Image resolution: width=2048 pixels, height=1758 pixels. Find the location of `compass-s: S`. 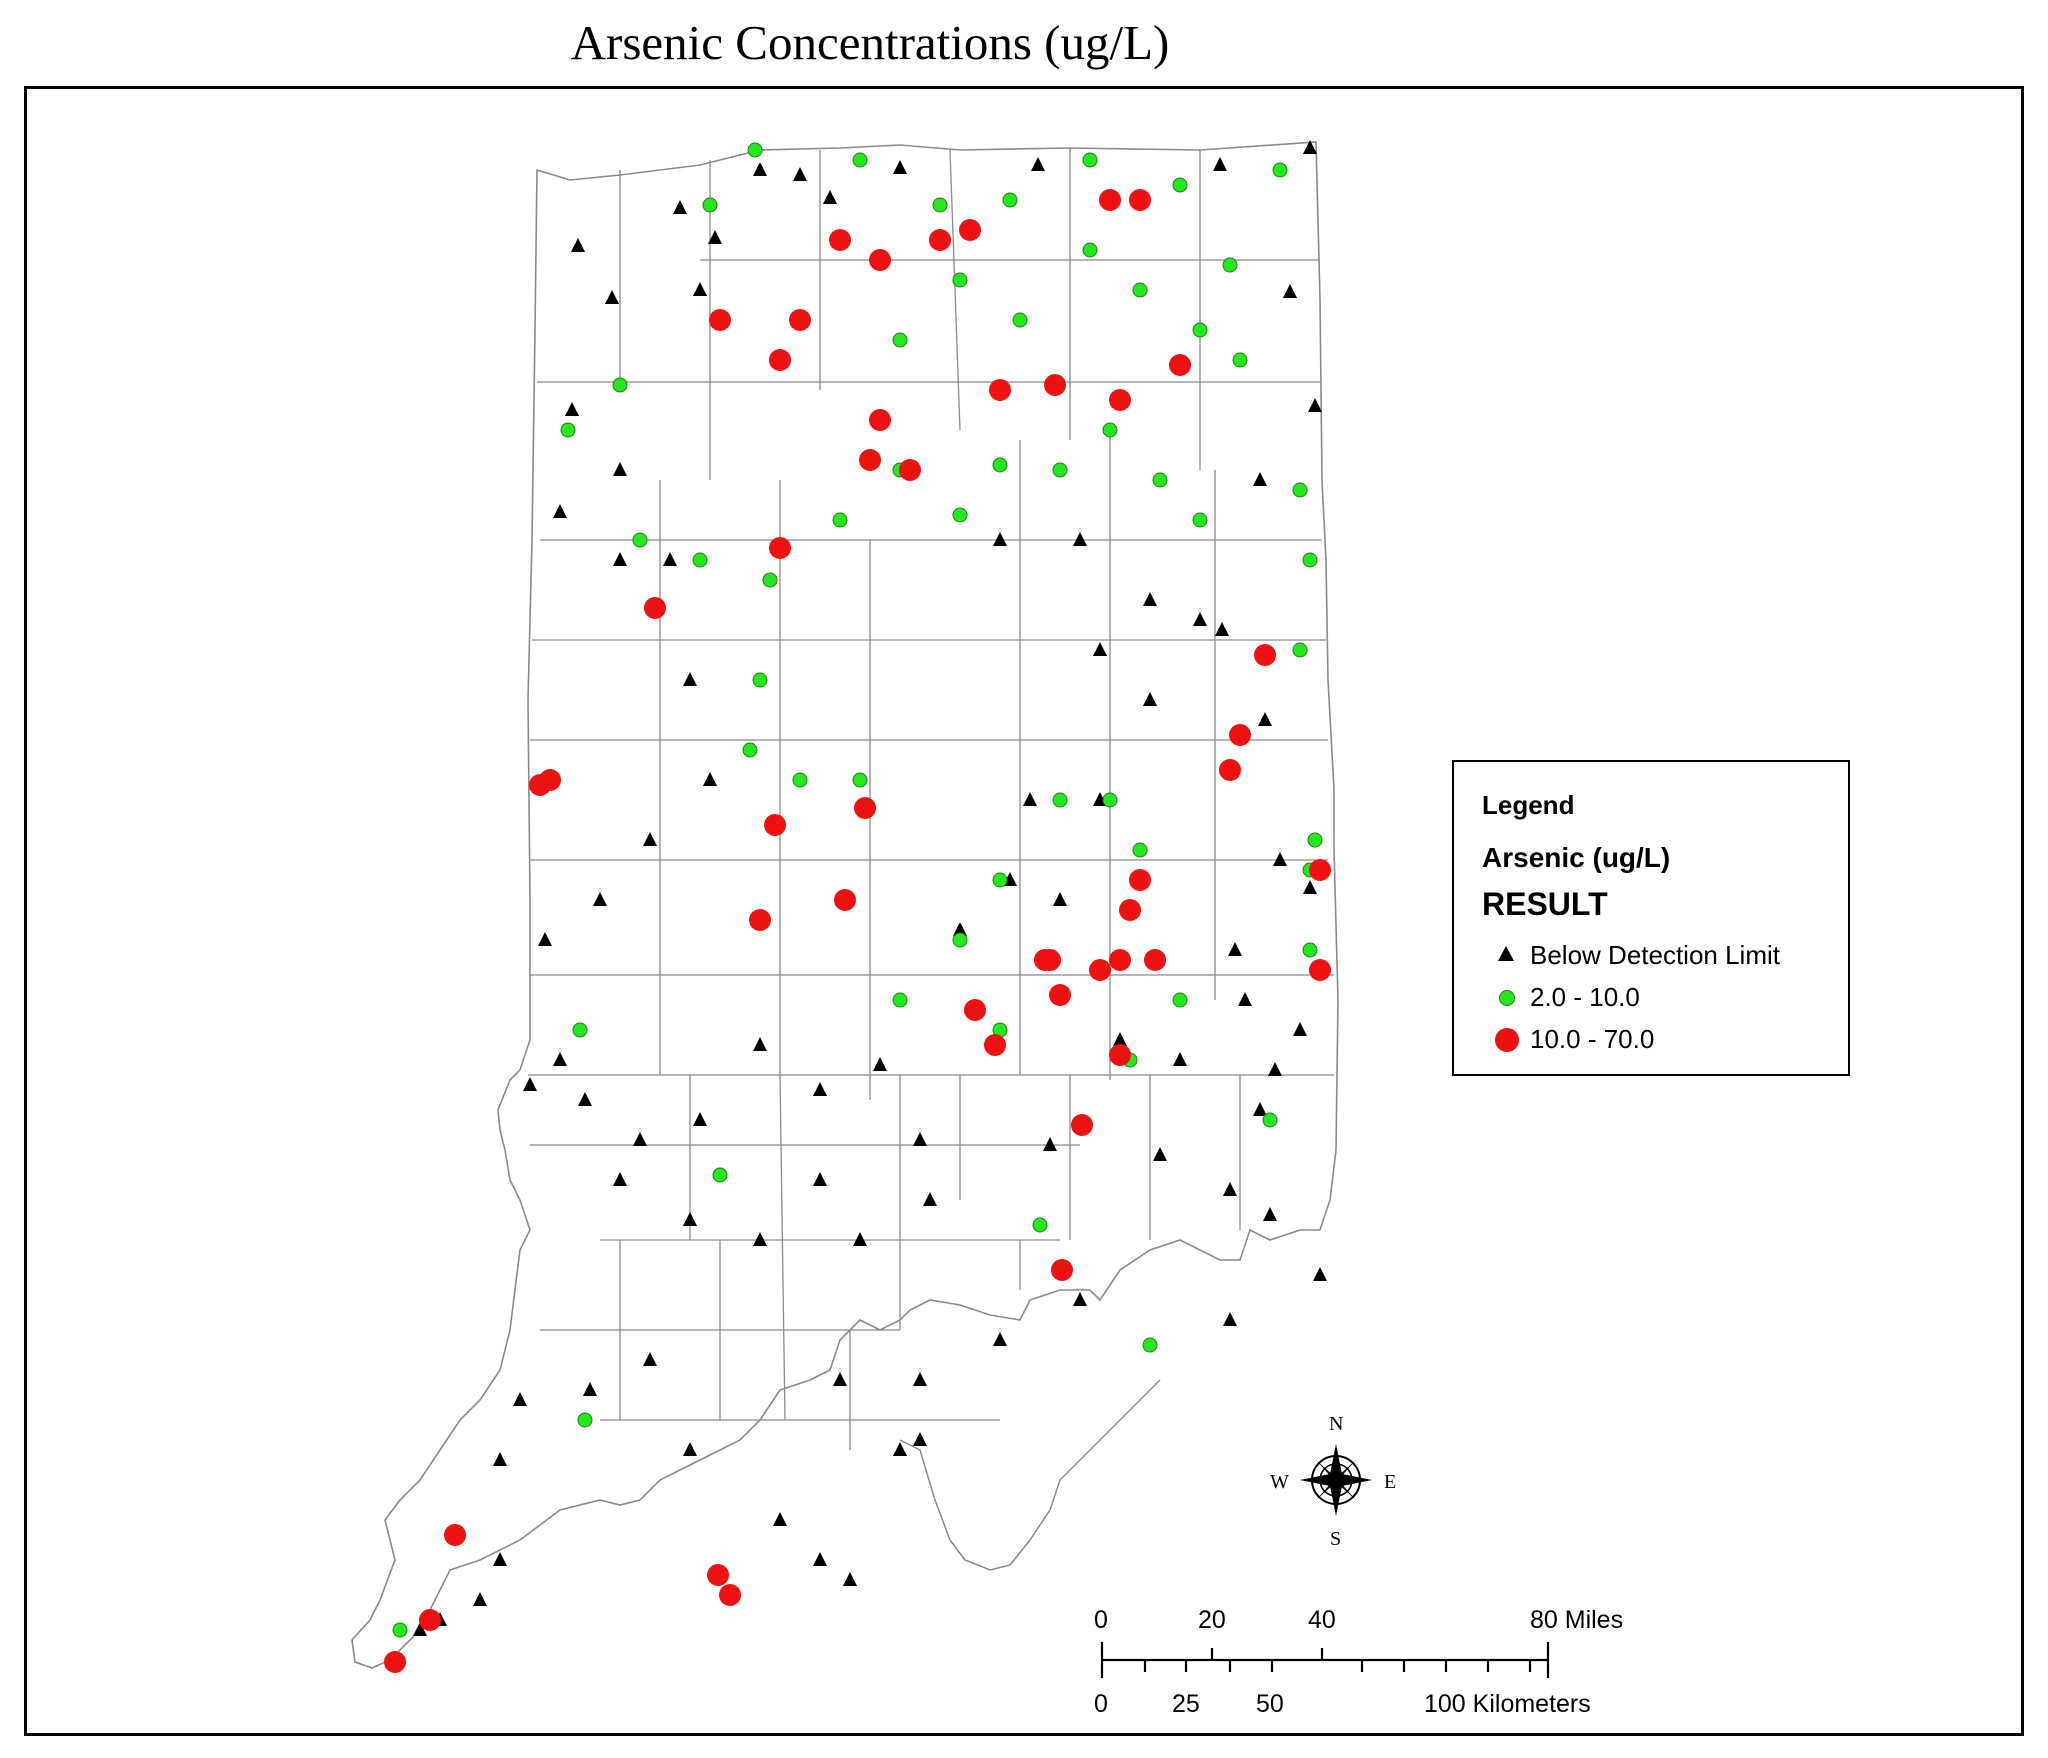

compass-s: S is located at coordinates (1335, 1539).